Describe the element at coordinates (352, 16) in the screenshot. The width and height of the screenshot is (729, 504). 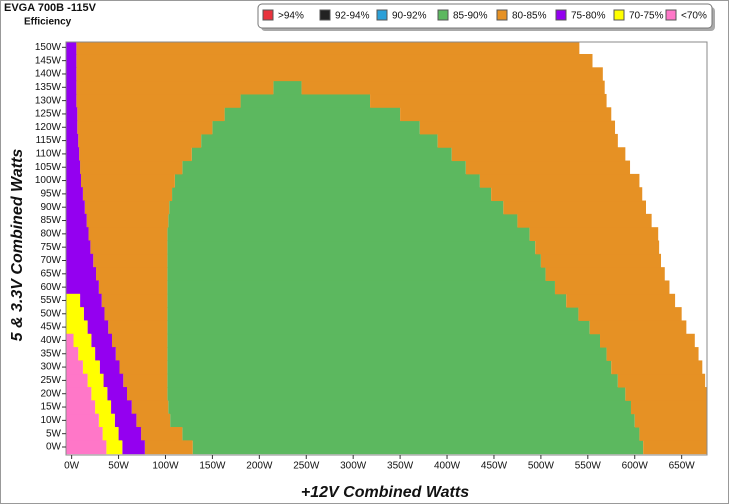
I see `legend-label: 92-94%` at that location.